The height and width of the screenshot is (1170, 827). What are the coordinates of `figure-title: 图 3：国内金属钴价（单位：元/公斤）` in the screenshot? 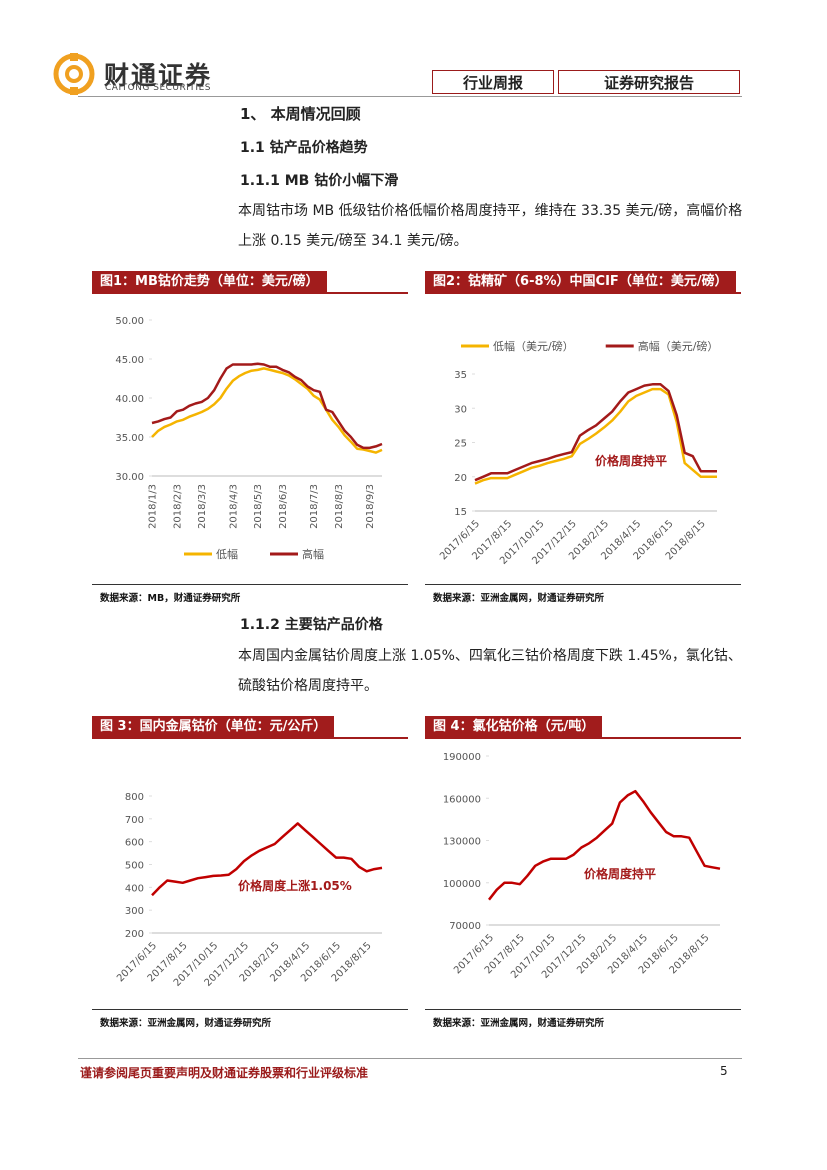 It's located at (213, 727).